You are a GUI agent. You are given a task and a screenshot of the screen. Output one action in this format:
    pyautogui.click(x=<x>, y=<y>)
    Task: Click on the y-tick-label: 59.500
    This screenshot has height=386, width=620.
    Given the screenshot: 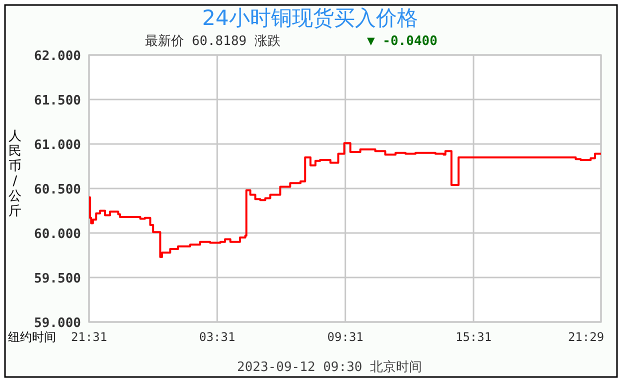 What is the action you would take?
    pyautogui.click(x=58, y=279)
    